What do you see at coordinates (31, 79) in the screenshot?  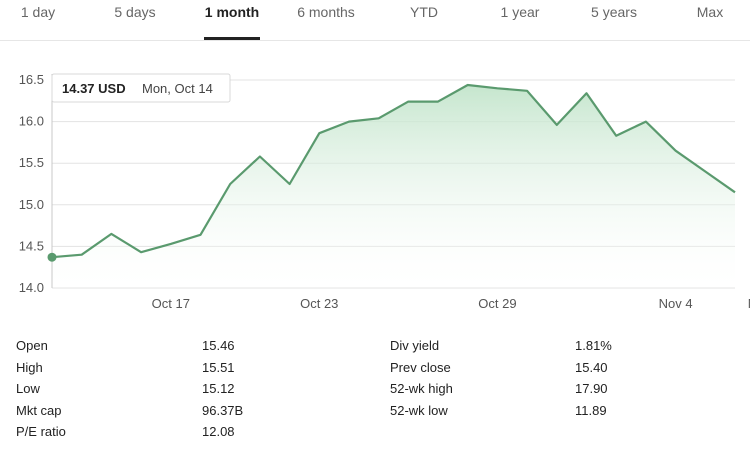 I see `y-tick-label: 16.5` at bounding box center [31, 79].